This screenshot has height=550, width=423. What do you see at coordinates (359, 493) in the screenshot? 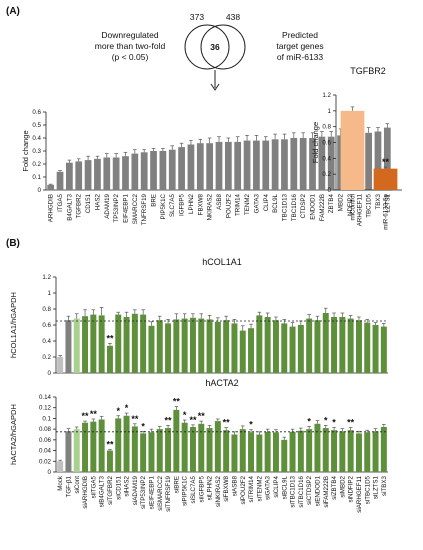
I see `acta2-xtick: siARHGEF11` at bounding box center [359, 493].